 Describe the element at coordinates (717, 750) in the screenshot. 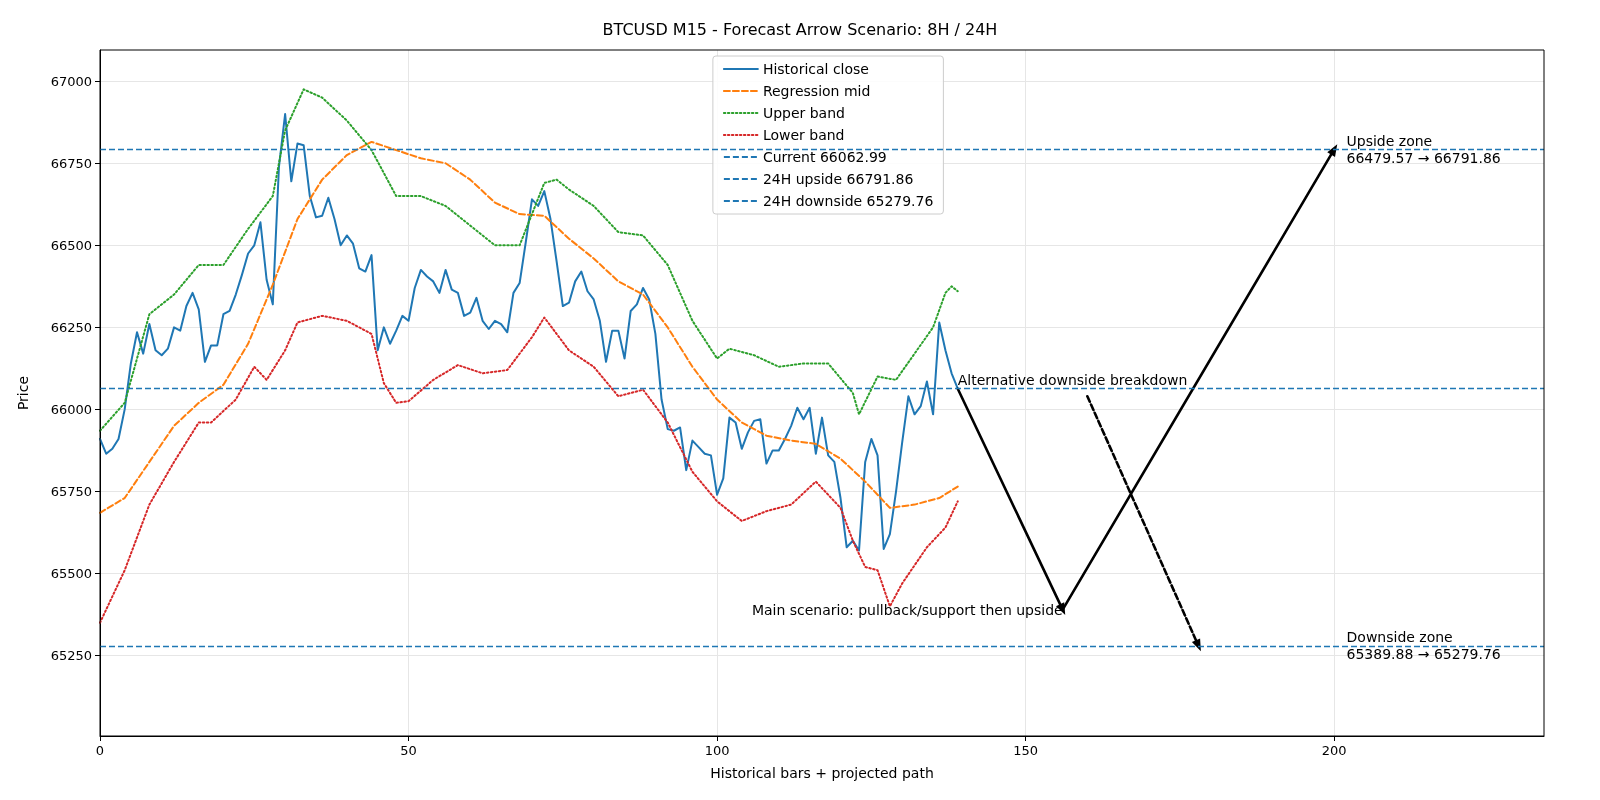

I see `x-tick-label: 100` at that location.